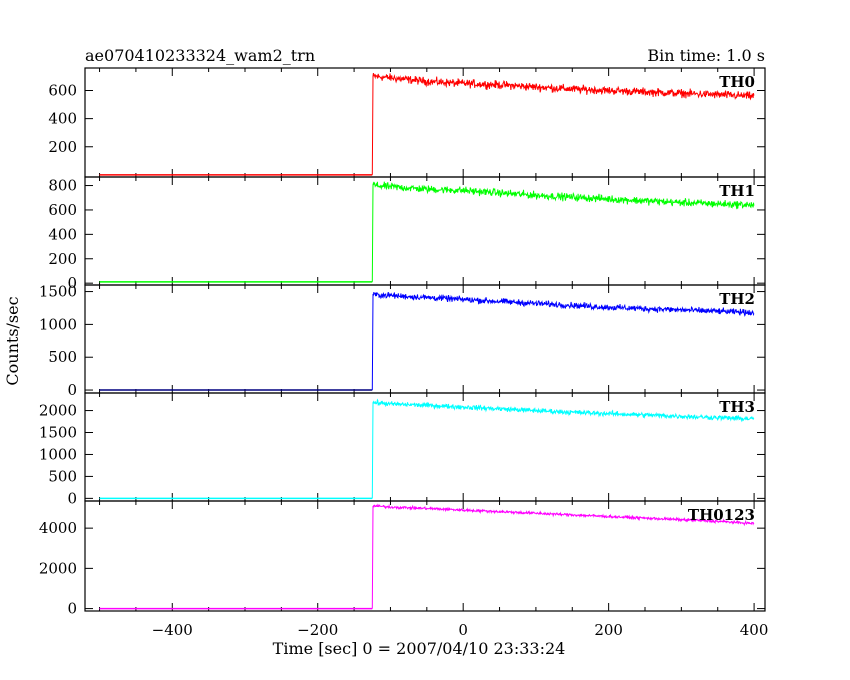  I want to click on panel-th1: 0 200 400 600 800 TH1, so click(407, 234).